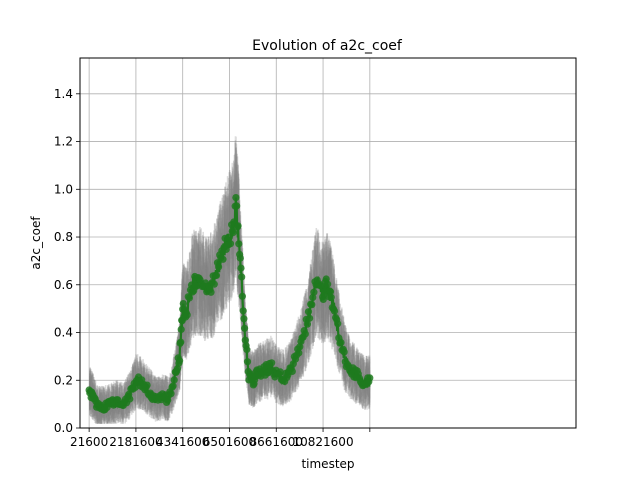  Describe the element at coordinates (63, 285) in the screenshot. I see `y-tick-label: 0.6` at that location.